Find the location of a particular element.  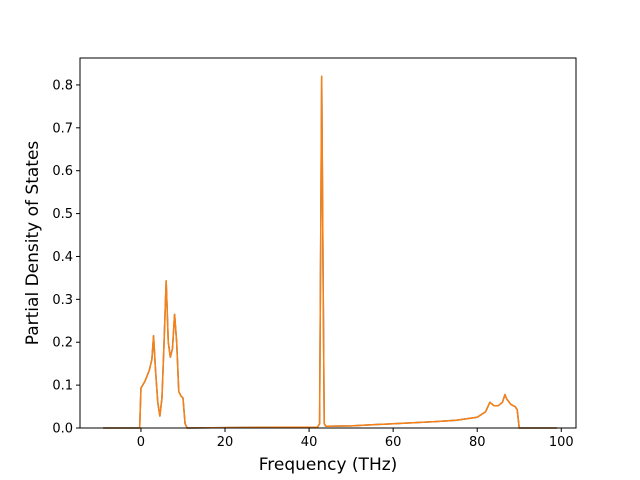

x-tick-label: 40 is located at coordinates (309, 442).